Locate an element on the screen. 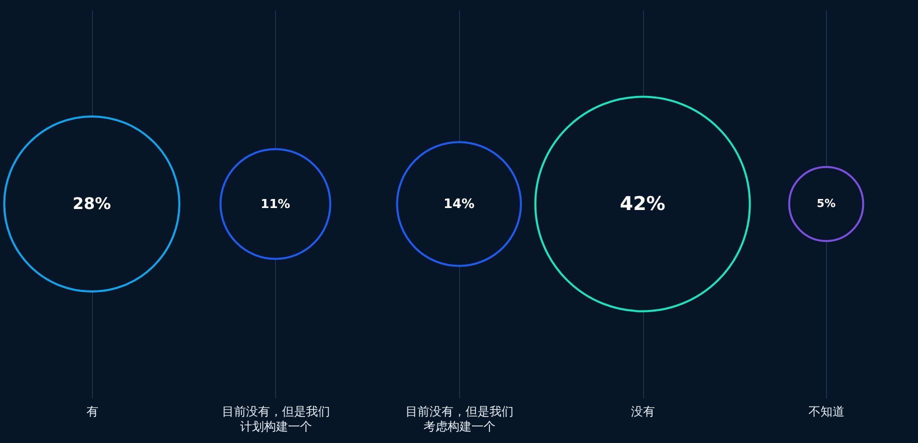  category-label: 目前没有，但是我们考虑构建一个 is located at coordinates (460, 419).